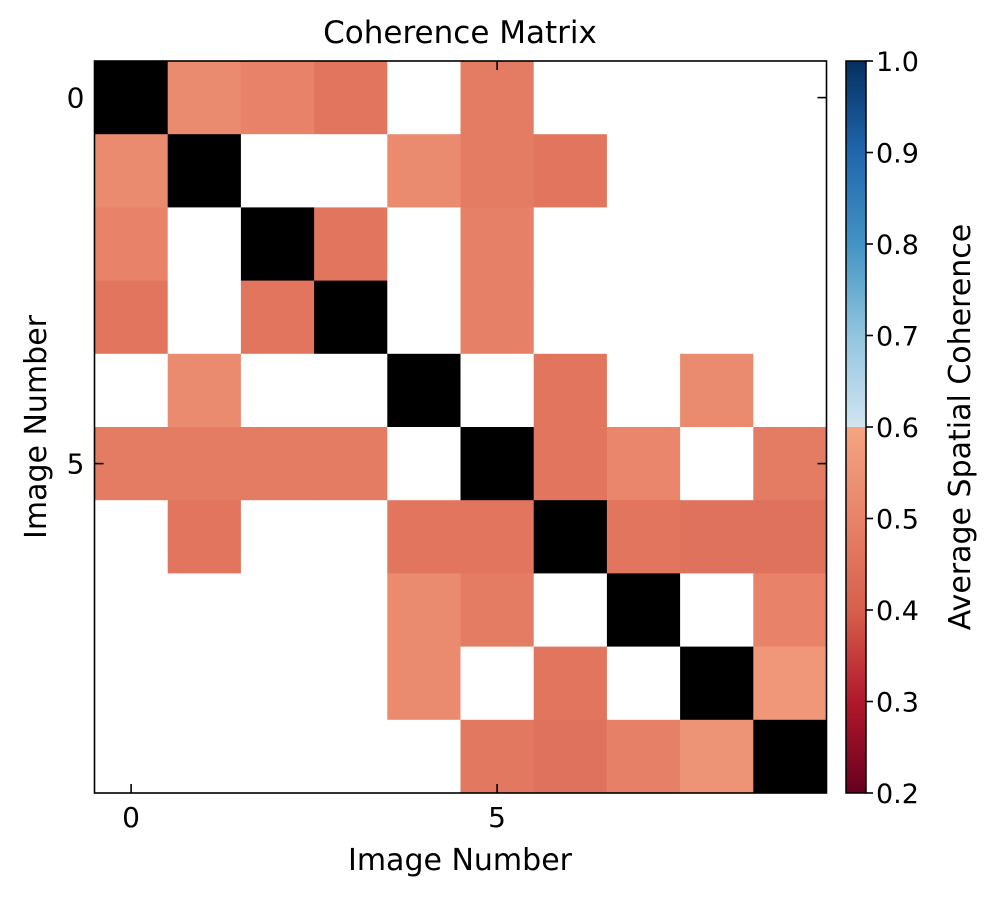 This screenshot has height=899, width=997. I want to click on colorbar-tick-label: 0.3, so click(897, 703).